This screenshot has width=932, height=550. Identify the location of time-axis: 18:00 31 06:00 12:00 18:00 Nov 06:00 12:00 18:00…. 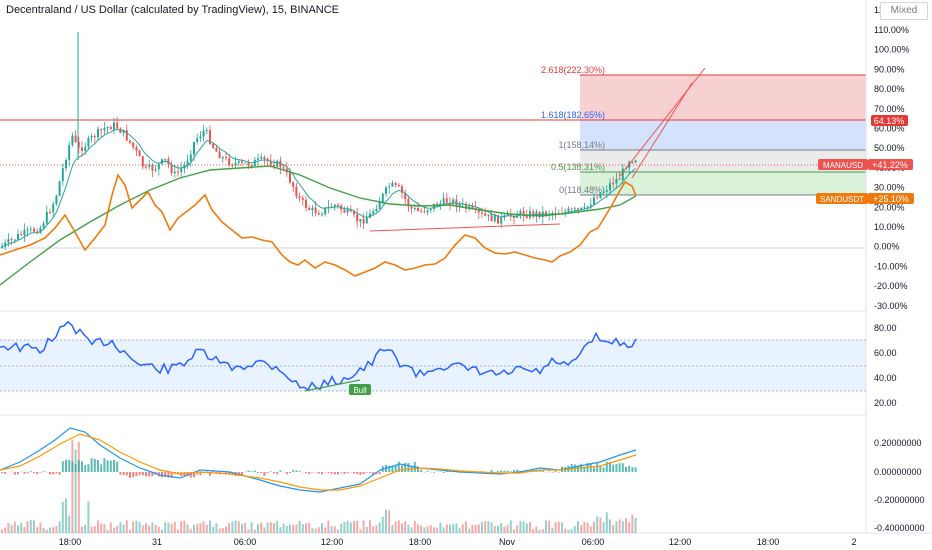
(458, 542).